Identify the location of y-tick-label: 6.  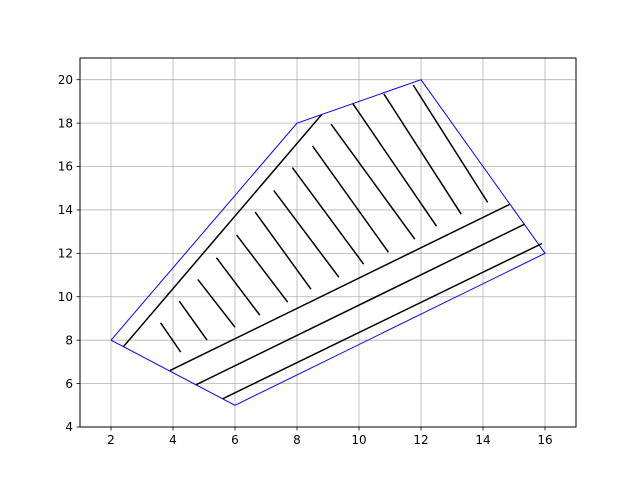
(69, 384).